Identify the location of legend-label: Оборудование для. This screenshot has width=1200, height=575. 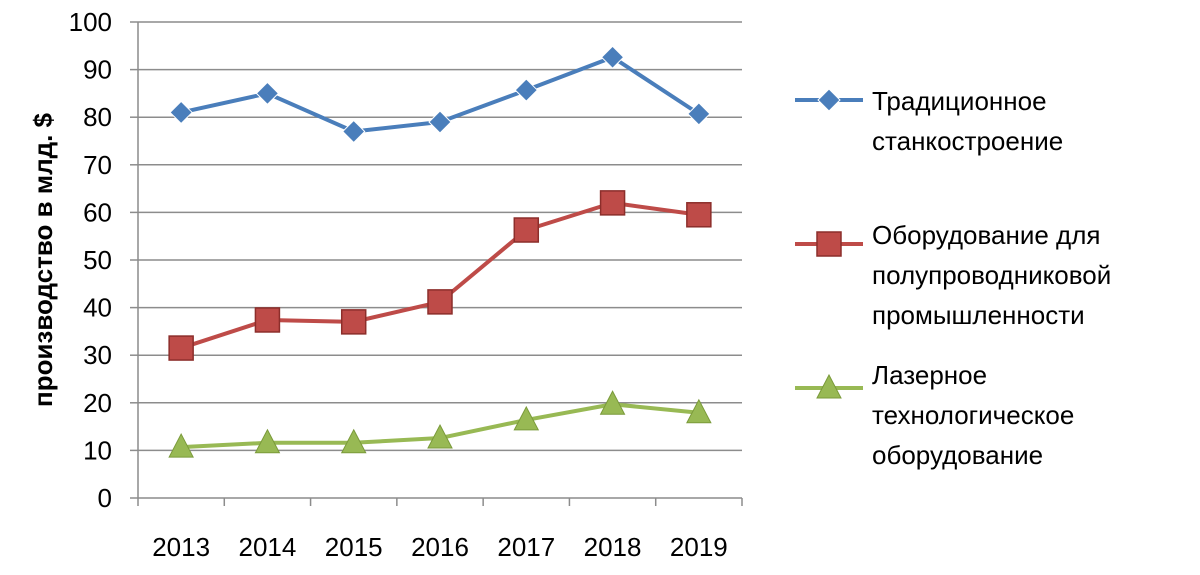
(986, 235).